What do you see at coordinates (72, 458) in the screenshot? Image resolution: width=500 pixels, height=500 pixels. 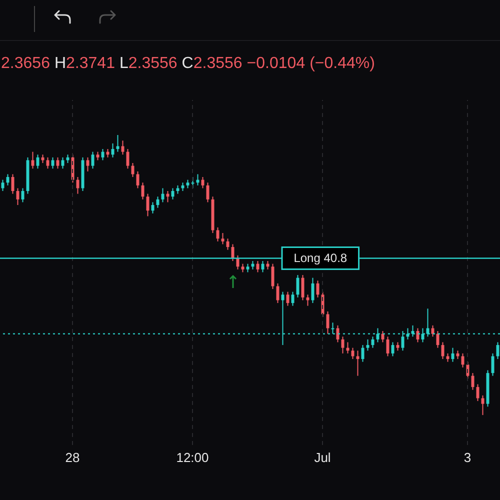 I see `x-tick-label: 28` at bounding box center [72, 458].